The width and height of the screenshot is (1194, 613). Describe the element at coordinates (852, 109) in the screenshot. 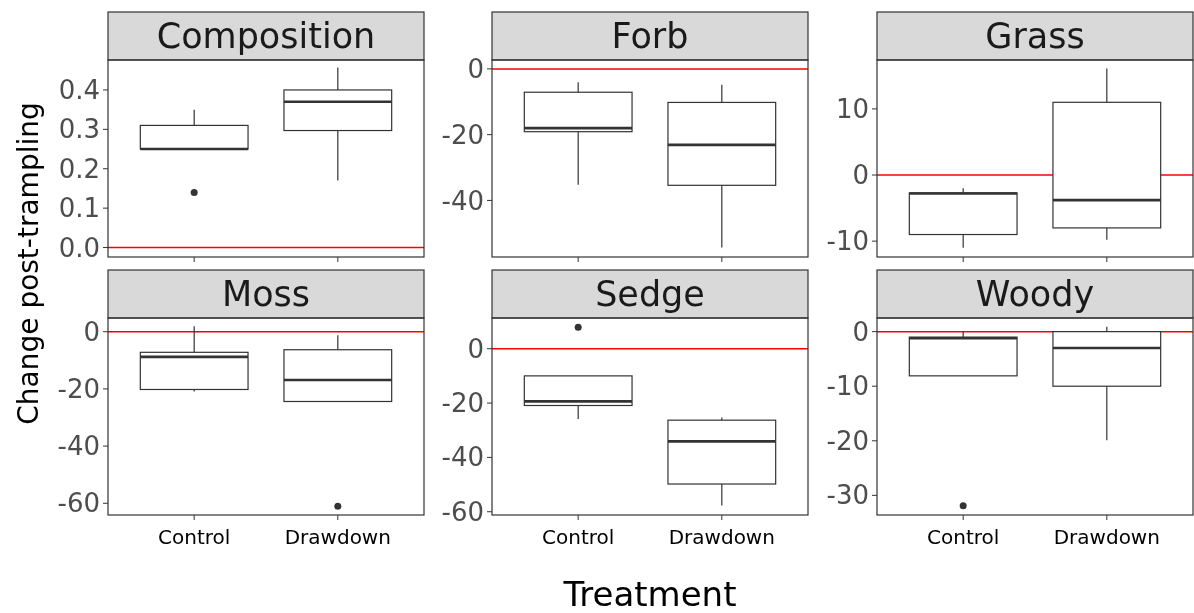

I see `y-tick-label: 10` at that location.